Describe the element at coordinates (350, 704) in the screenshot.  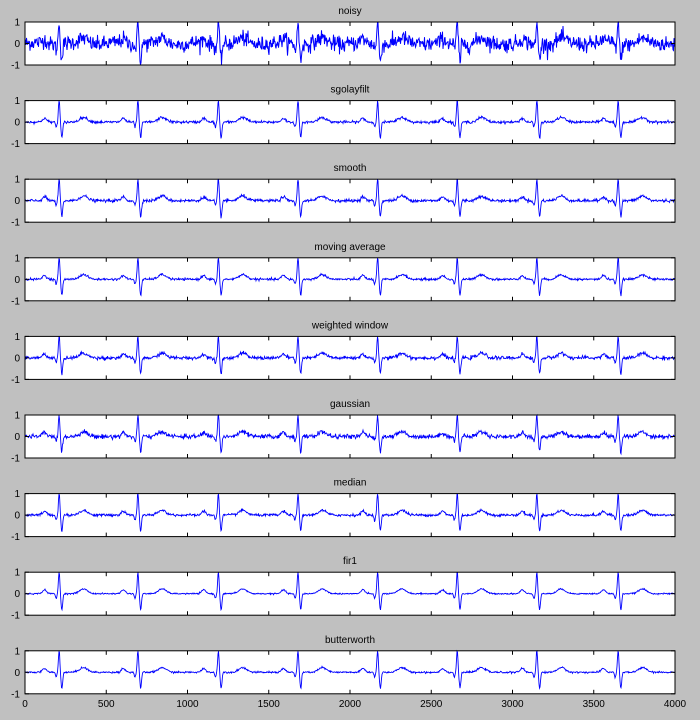
I see `x-tick-label: 2000` at that location.